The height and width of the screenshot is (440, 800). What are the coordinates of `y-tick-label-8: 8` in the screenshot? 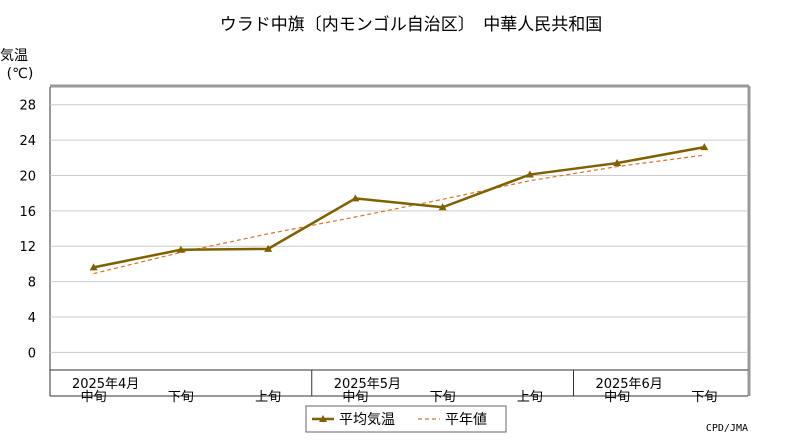 It's located at (32, 283).